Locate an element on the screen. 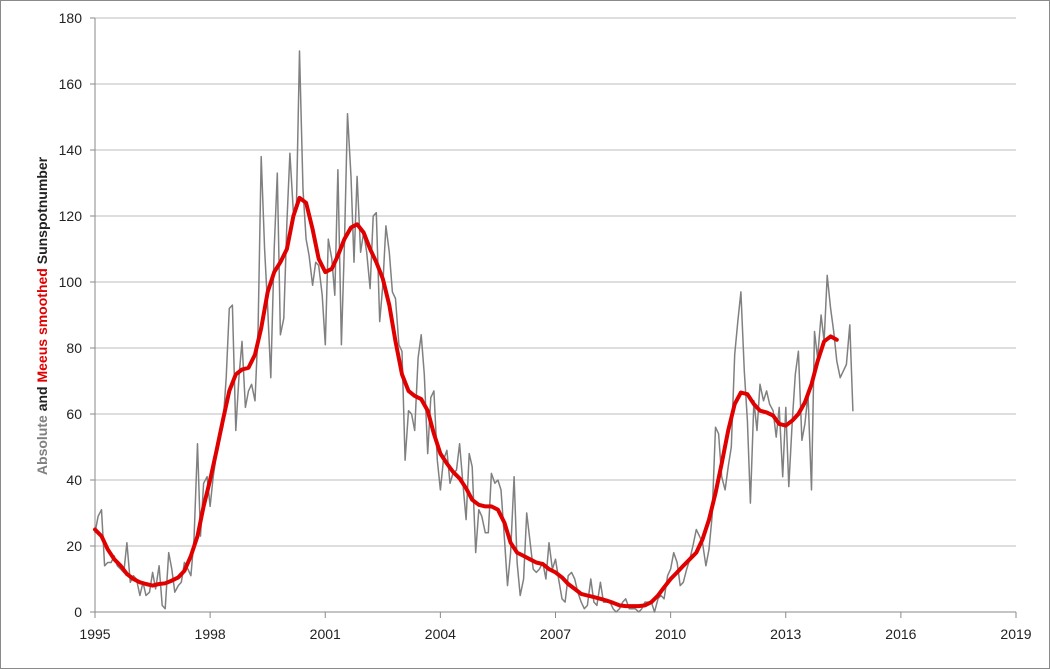  y-tick-label: 160 is located at coordinates (71, 84).